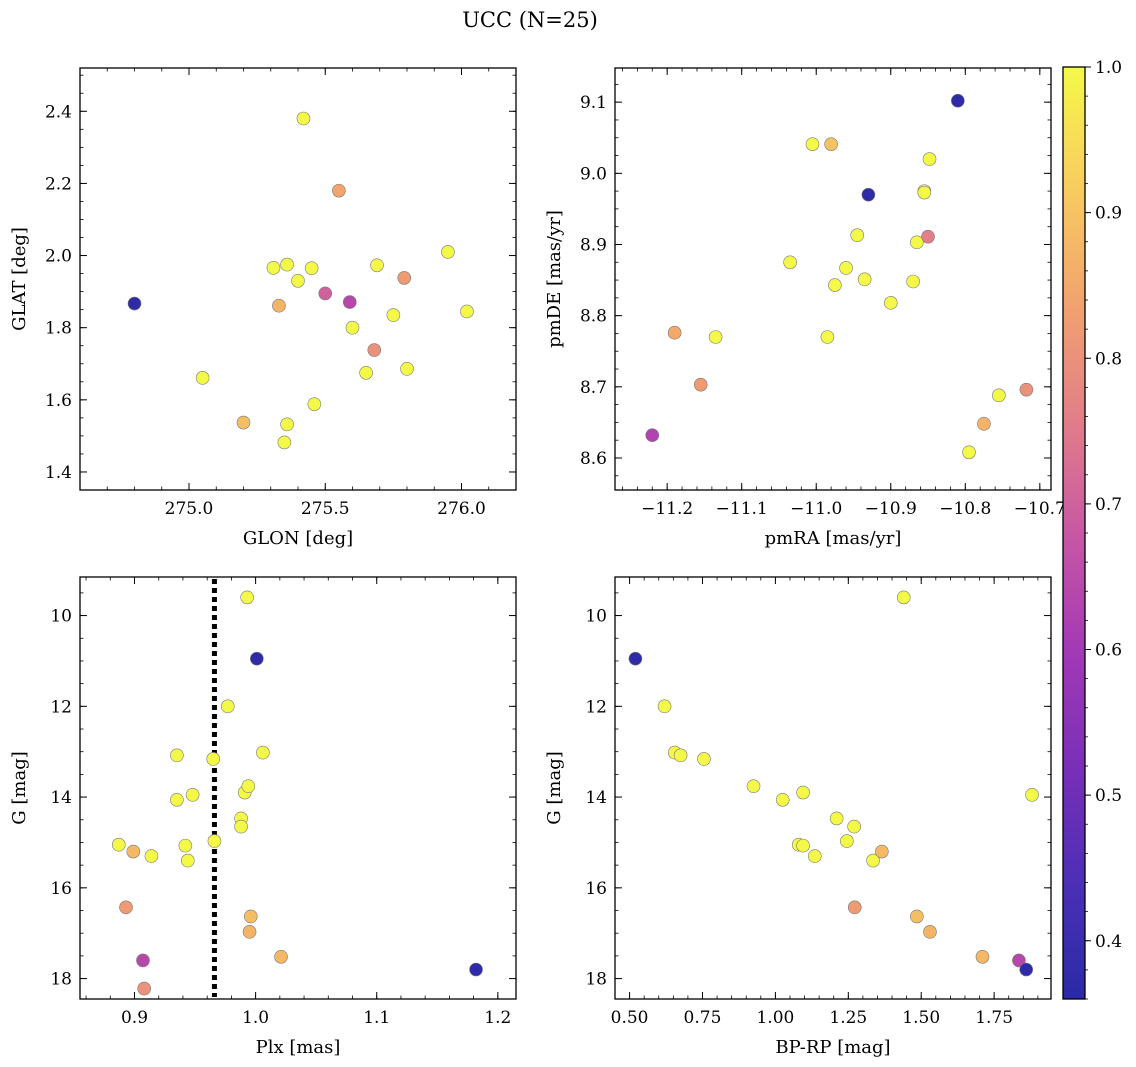 The image size is (1136, 1067). I want to click on y-tick-label: 9.1, so click(593, 103).